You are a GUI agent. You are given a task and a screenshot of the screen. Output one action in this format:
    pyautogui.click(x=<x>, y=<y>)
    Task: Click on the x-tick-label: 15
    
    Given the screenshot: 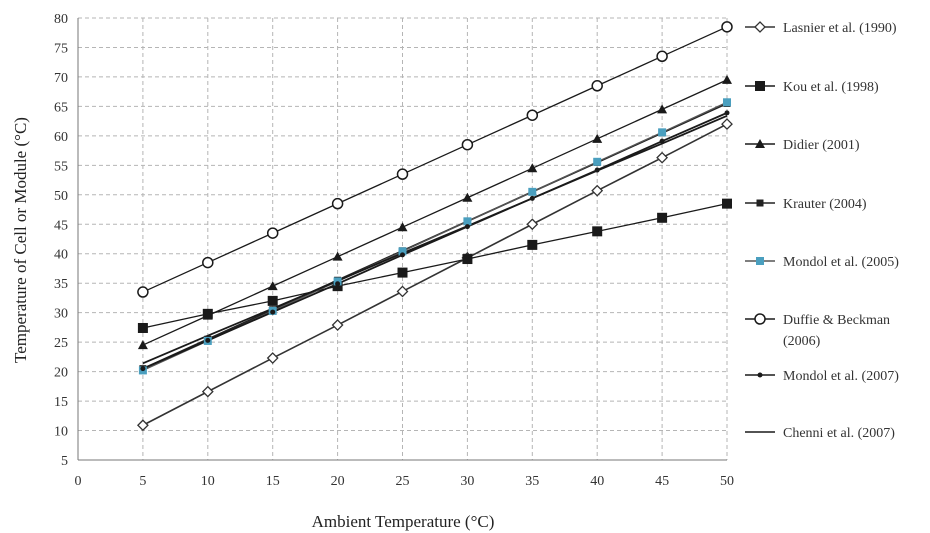 What is the action you would take?
    pyautogui.click(x=273, y=481)
    